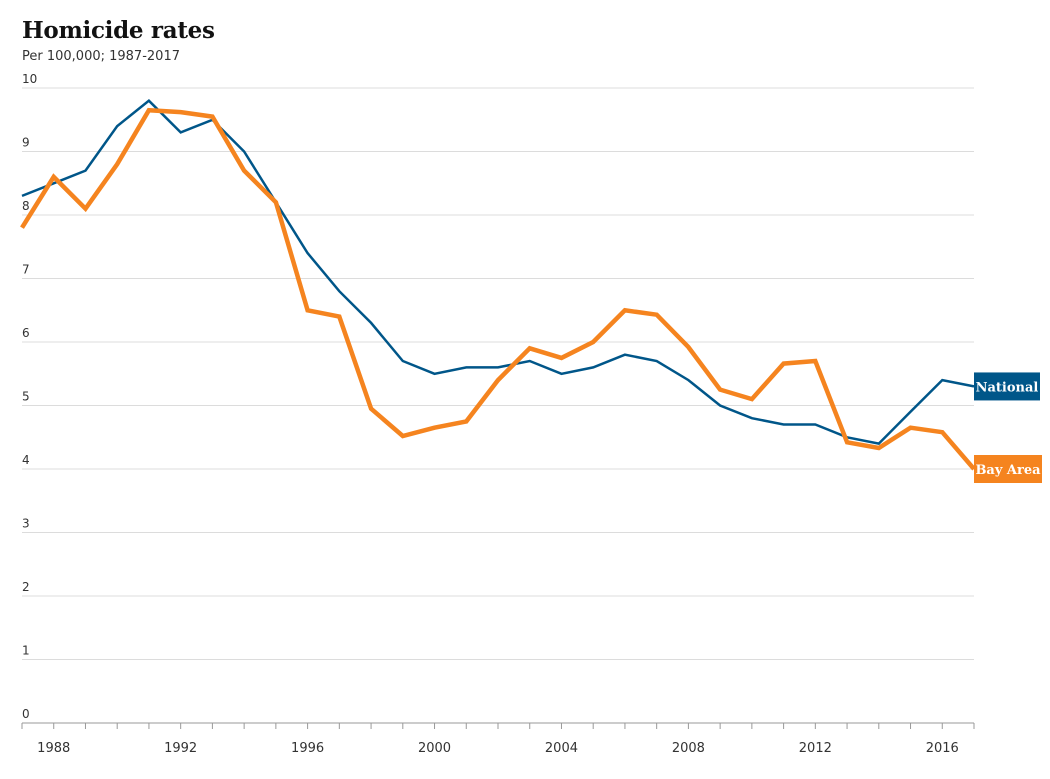 Image resolution: width=1050 pixels, height=779 pixels. I want to click on x-tick-label-1996: 1996, so click(307, 748).